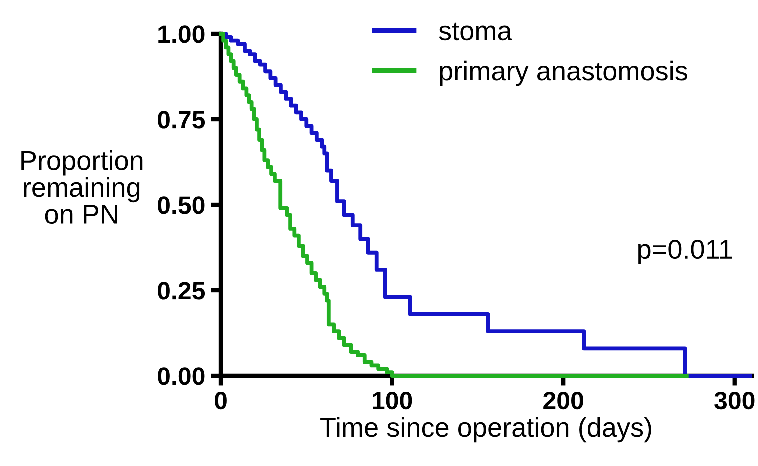 This screenshot has height=466, width=758. Describe the element at coordinates (564, 401) in the screenshot. I see `x-tick-label: 200` at that location.